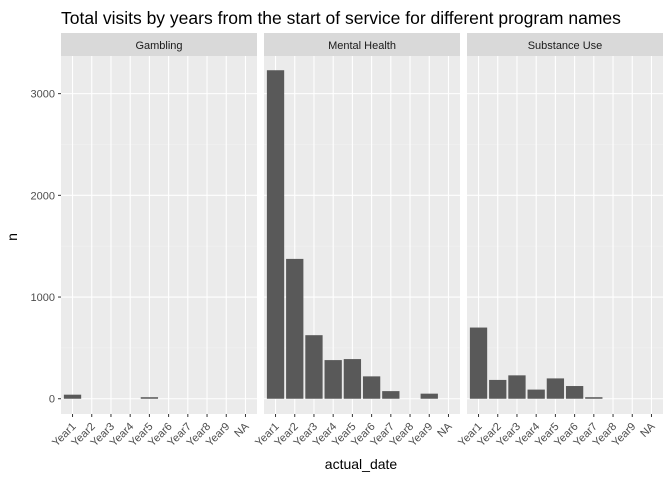  I want to click on bar-substance-use-year2, so click(498, 389).